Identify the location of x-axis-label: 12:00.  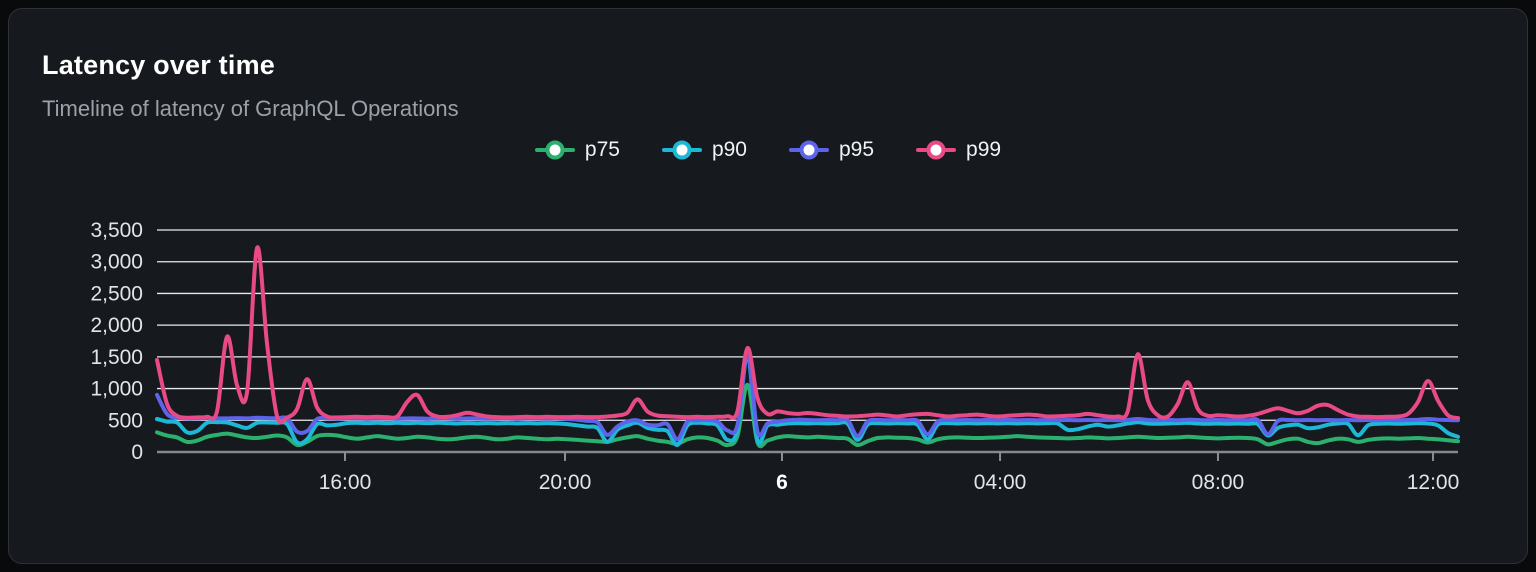
(1433, 482).